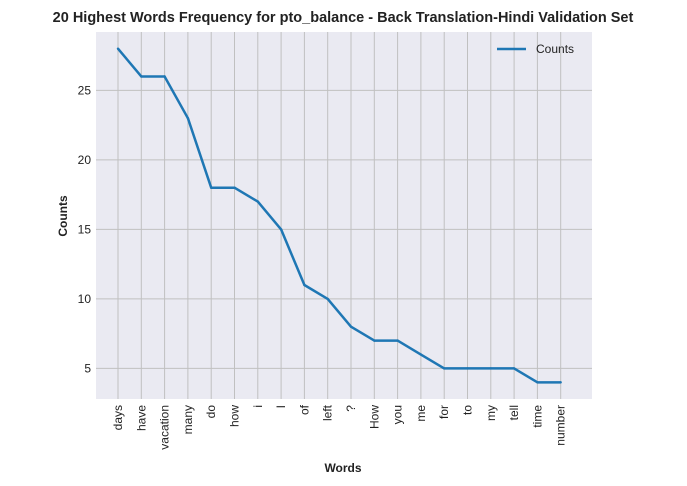 This screenshot has height=486, width=687. I want to click on x-axis-label: Words, so click(342, 468).